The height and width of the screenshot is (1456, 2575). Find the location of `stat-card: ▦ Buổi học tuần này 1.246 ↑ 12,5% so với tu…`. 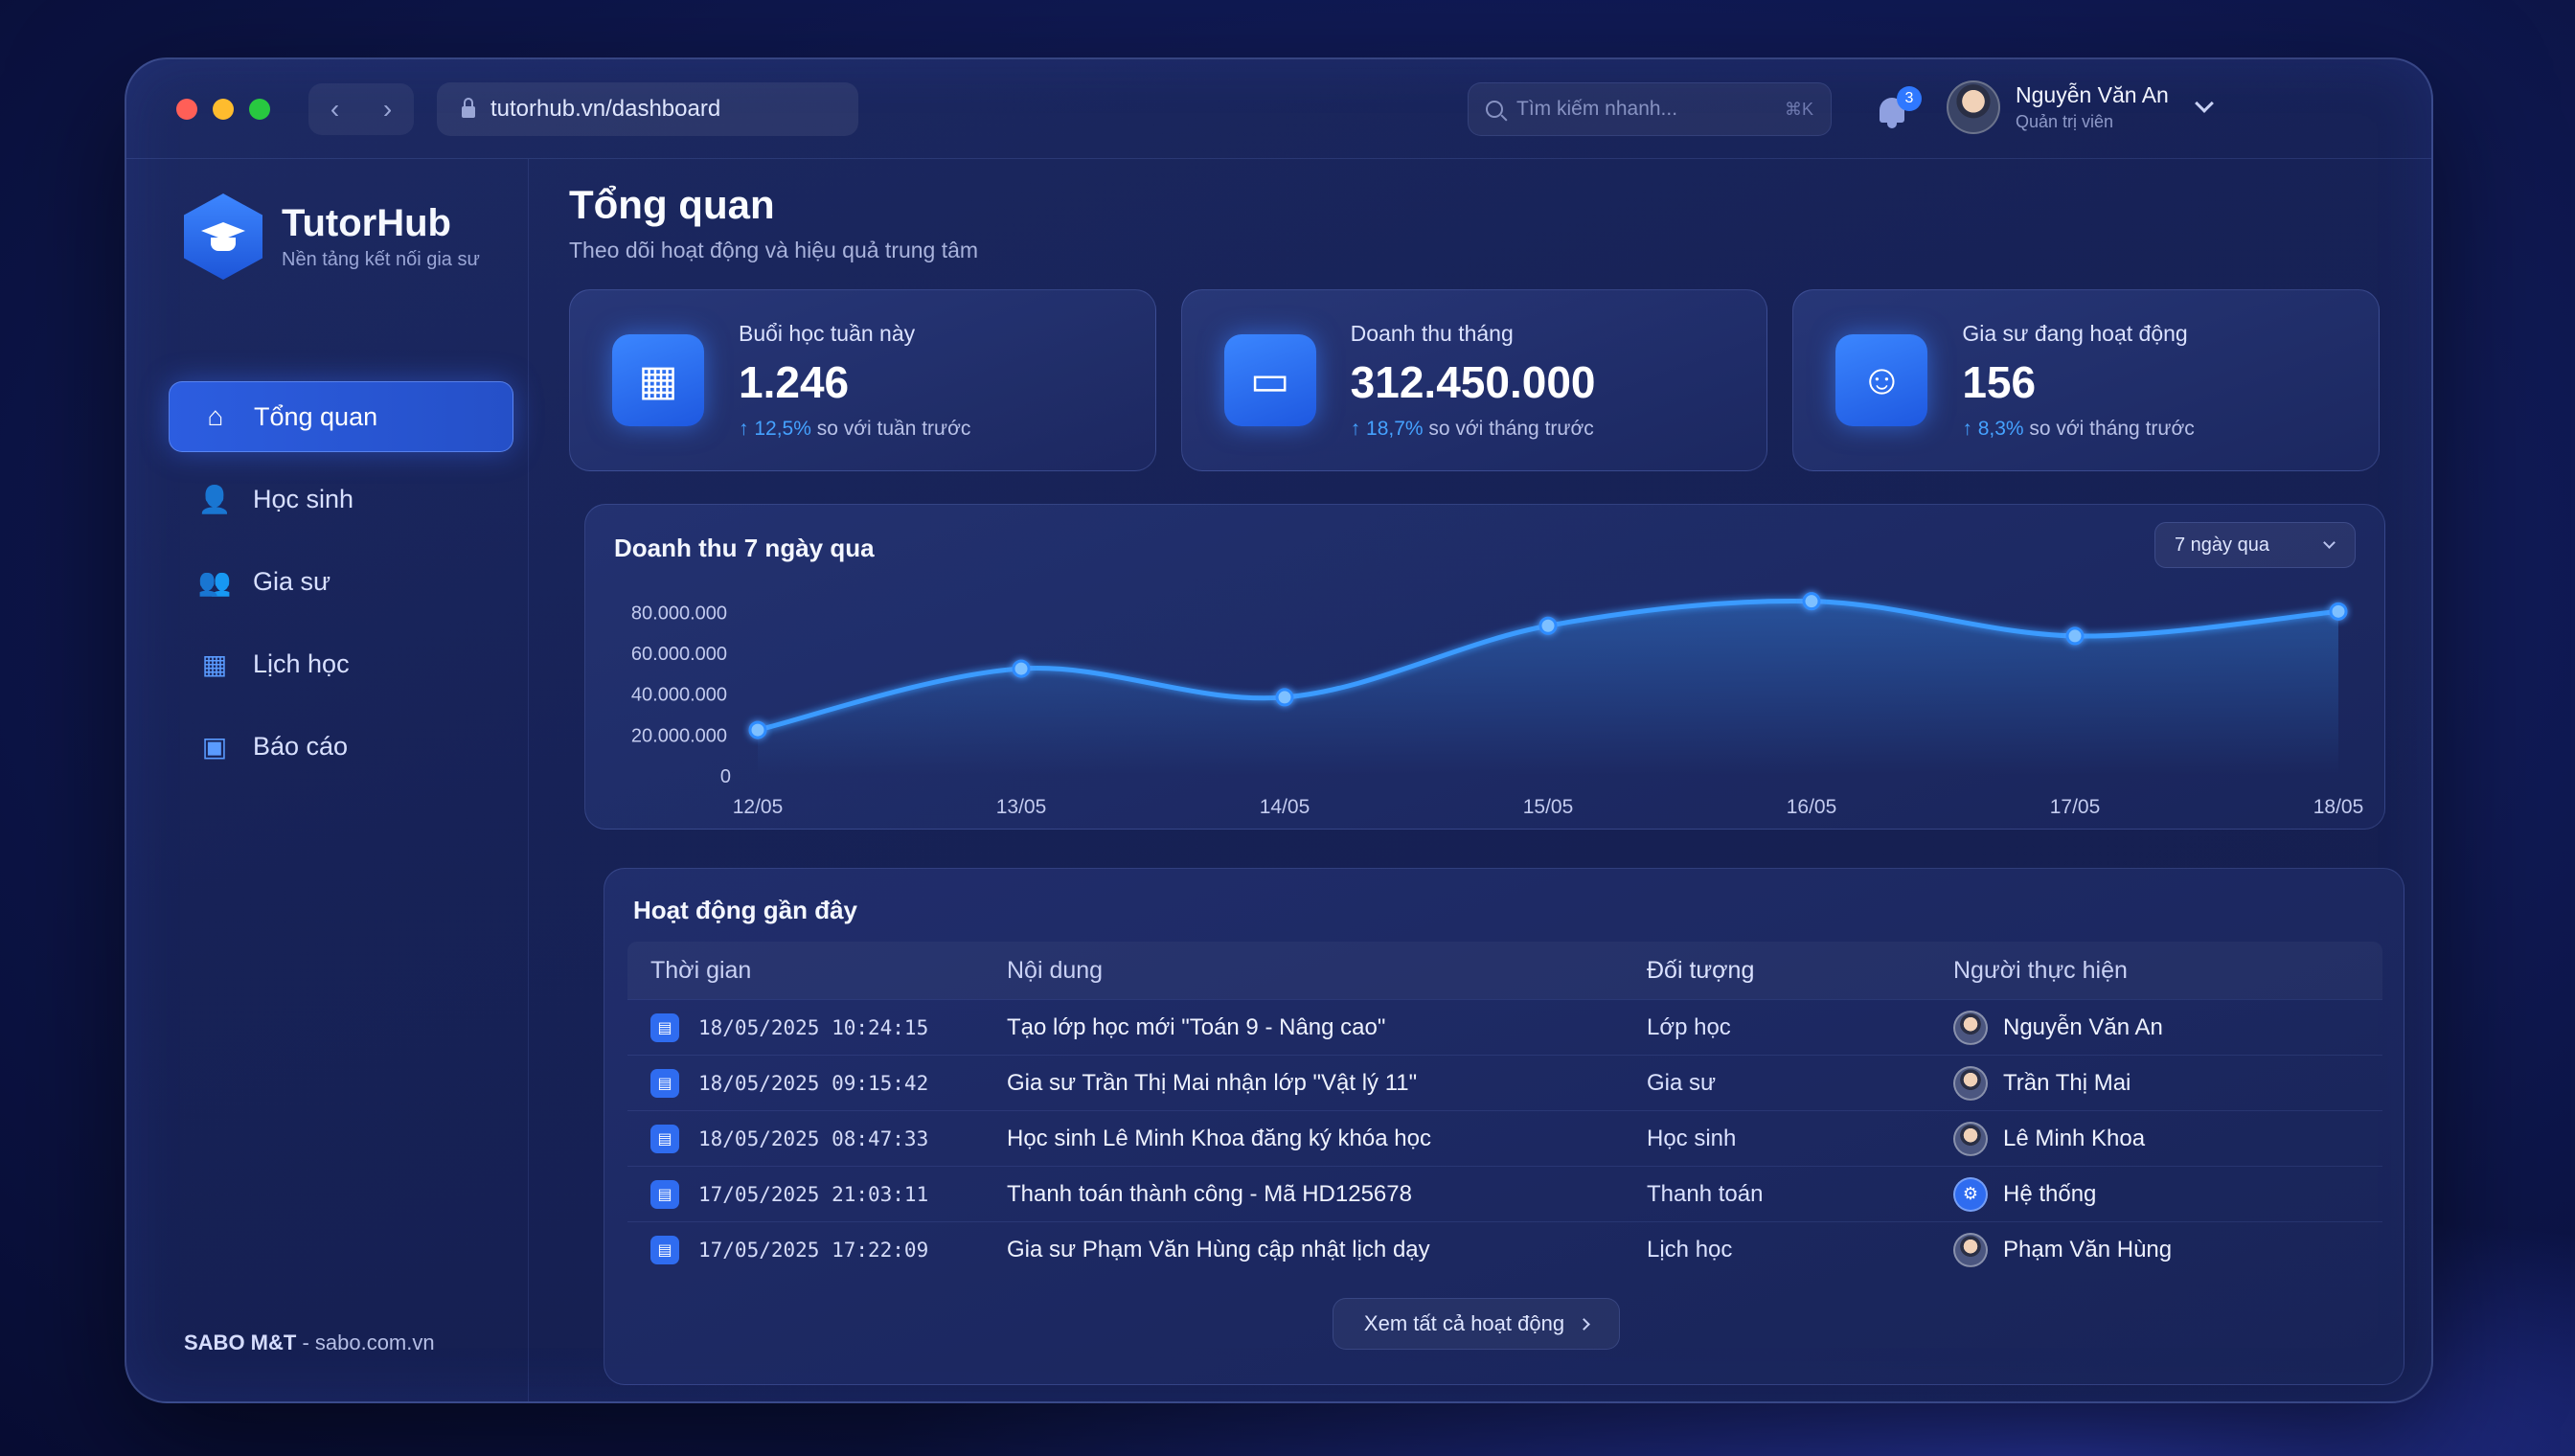

stat-card: ▦ Buổi học tuần này 1.246 ↑ 12,5% so với tu… is located at coordinates (862, 380).